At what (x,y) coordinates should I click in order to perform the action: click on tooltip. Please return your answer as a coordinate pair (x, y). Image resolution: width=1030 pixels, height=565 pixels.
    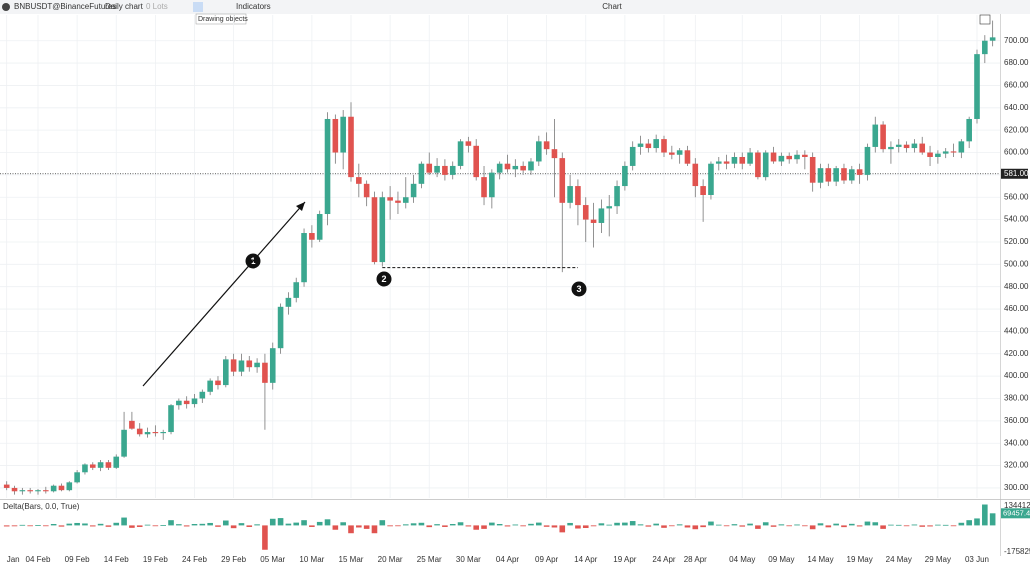
    Looking at the image, I should click on (221, 19).